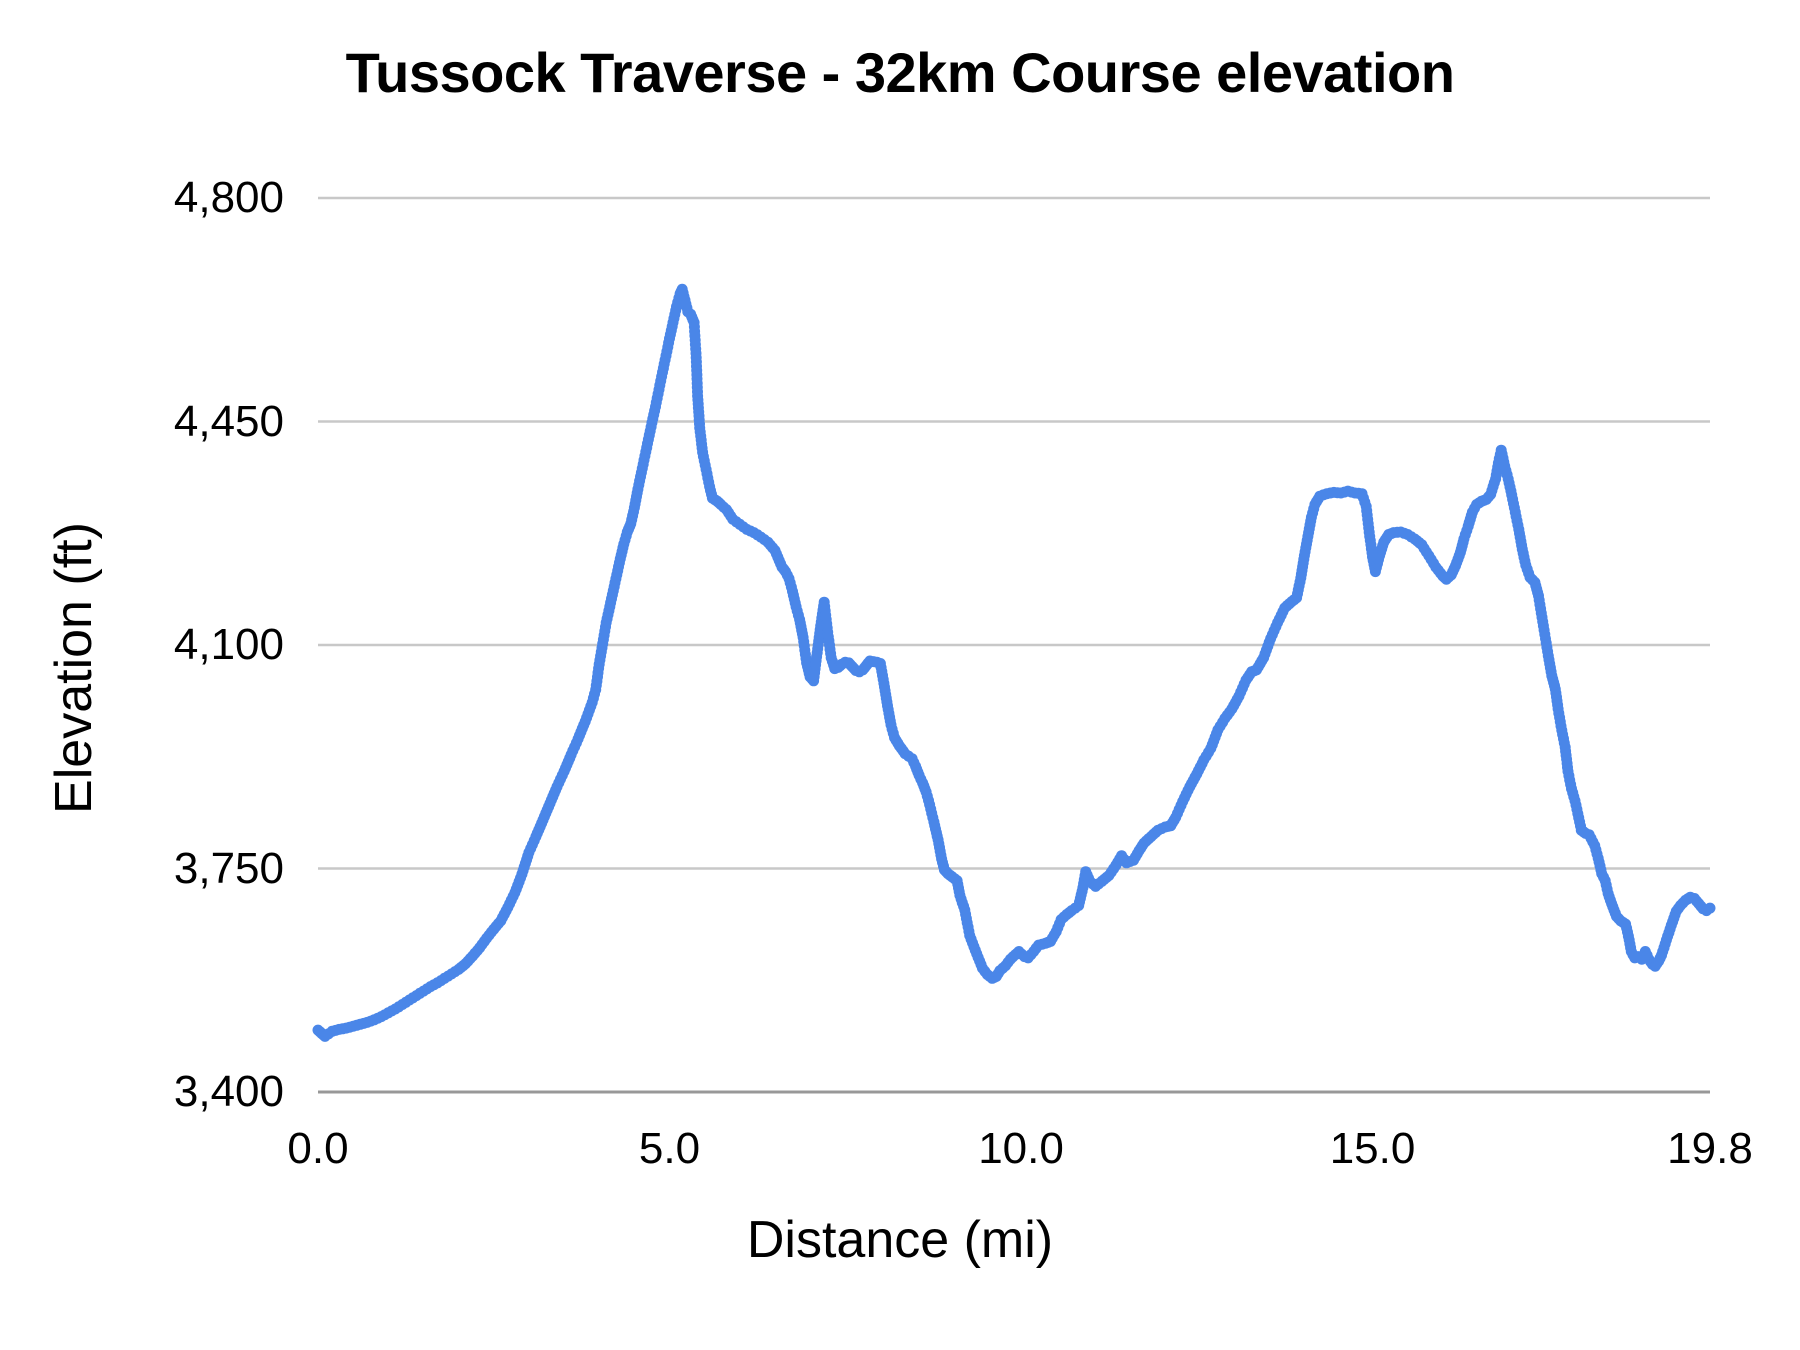 Image resolution: width=1800 pixels, height=1350 pixels. What do you see at coordinates (669, 1148) in the screenshot?
I see `x-tick-label: 5.0` at bounding box center [669, 1148].